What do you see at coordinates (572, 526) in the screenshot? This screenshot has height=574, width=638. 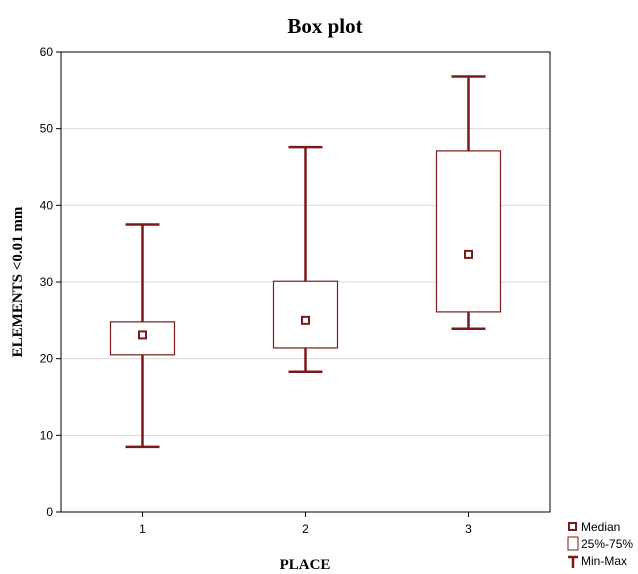 I see `legend-median-symbol` at bounding box center [572, 526].